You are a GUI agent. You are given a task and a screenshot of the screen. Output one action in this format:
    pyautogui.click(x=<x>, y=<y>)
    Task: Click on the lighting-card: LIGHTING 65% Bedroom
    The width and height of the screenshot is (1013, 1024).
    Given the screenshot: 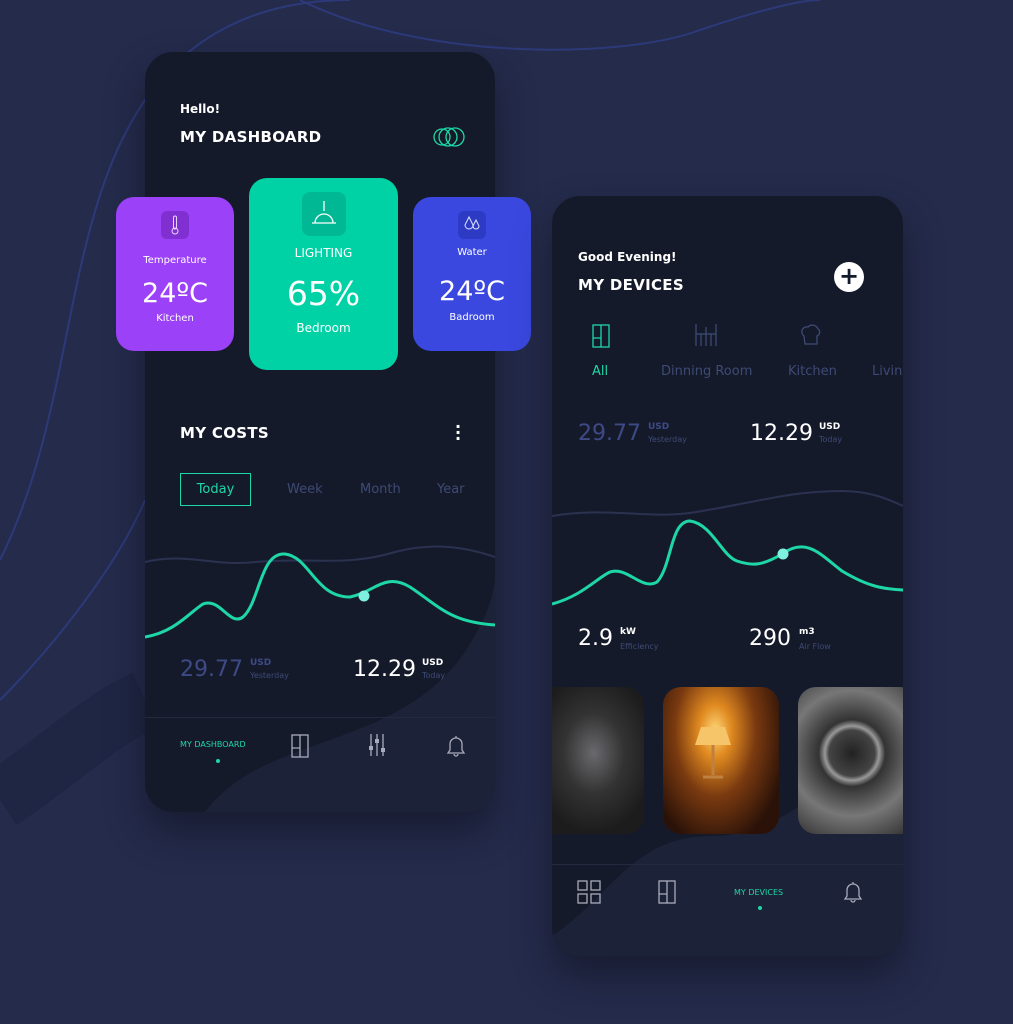 What is the action you would take?
    pyautogui.click(x=323, y=274)
    